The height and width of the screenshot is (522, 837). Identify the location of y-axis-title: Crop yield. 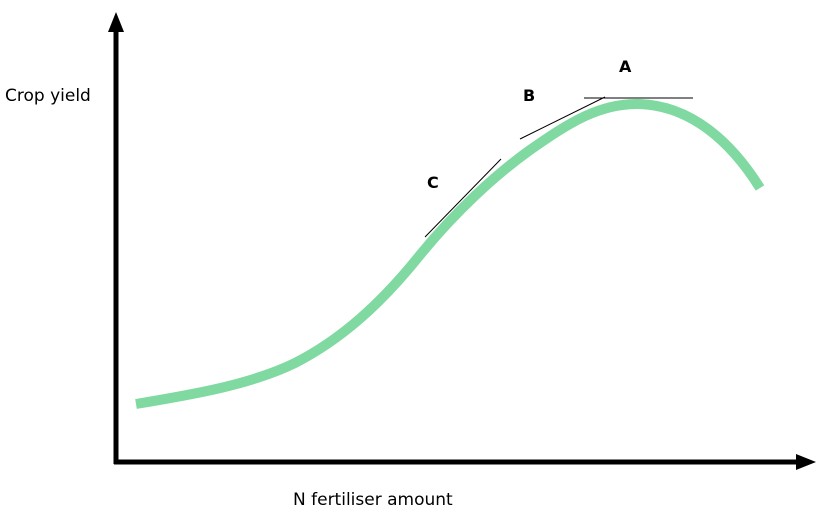
(48, 96).